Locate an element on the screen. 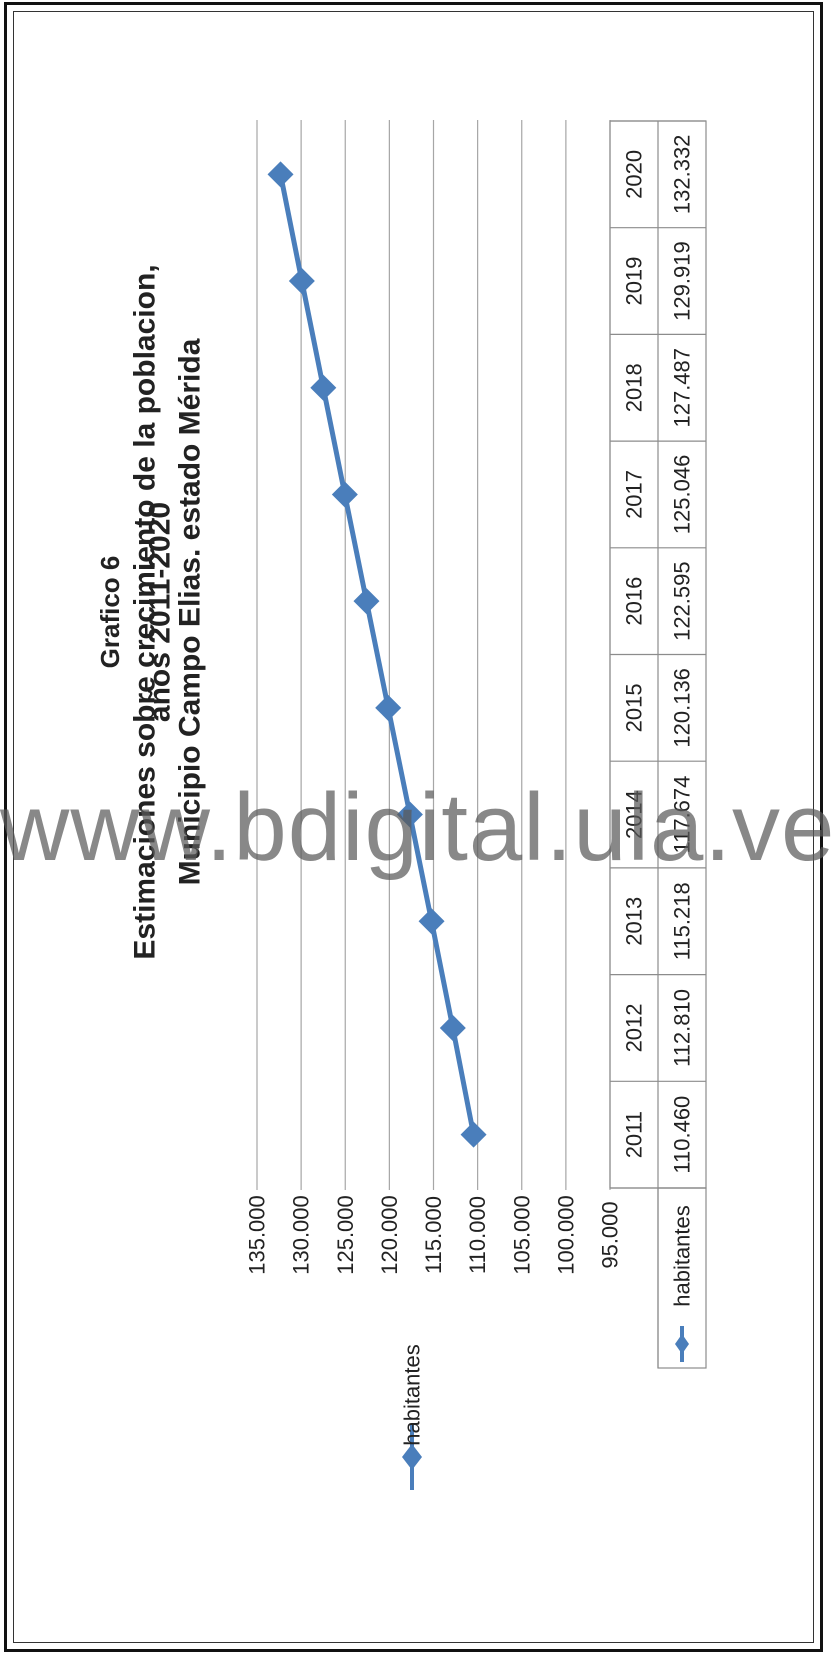  y-tick-label: 115.000 is located at coordinates (433, 1235).